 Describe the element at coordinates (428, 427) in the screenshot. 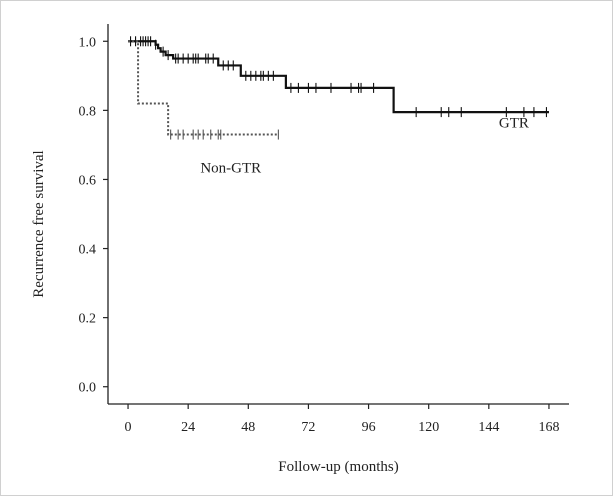

I see `x-tick-label: 120` at that location.